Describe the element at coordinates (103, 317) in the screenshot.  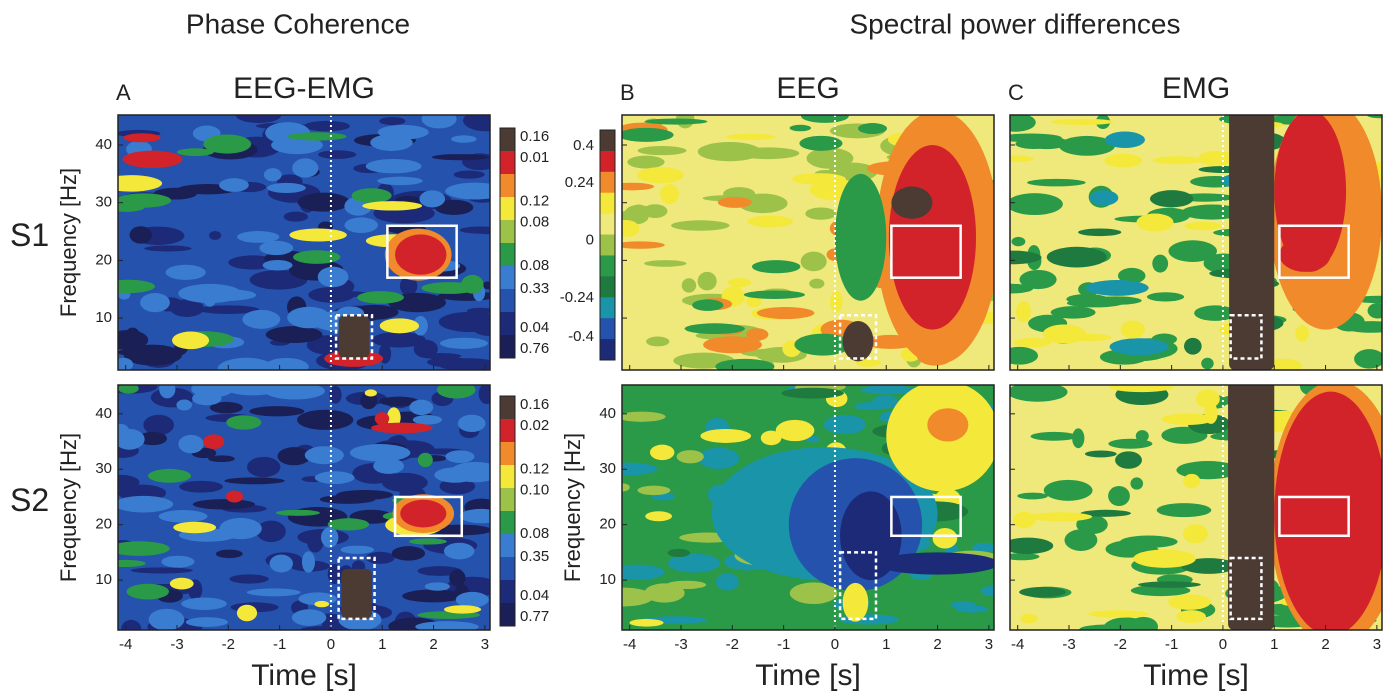
I see `y-tick-label: 10` at that location.